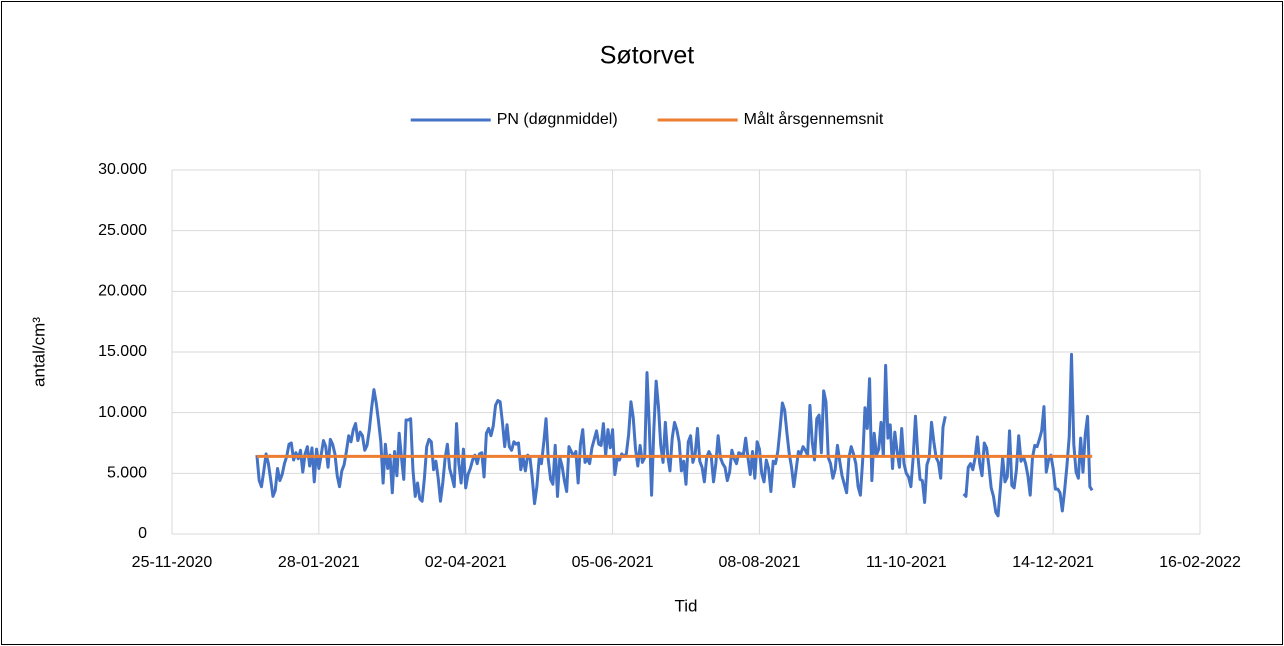 Image resolution: width=1284 pixels, height=646 pixels. I want to click on x-tick-label: 25-11-2020, so click(172, 562).